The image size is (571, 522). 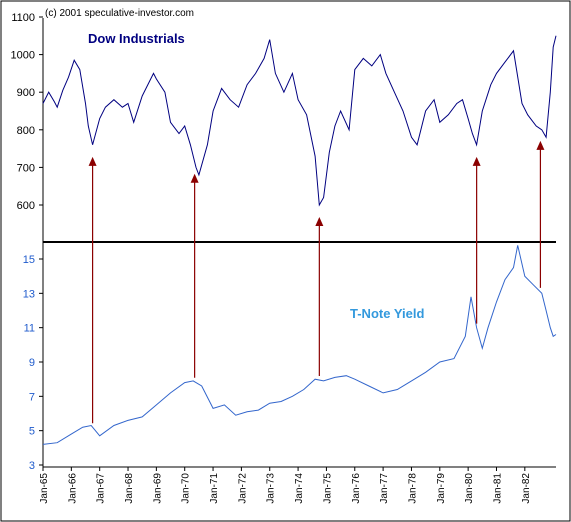 What do you see at coordinates (29, 329) in the screenshot?
I see `yield-y-tick-label: 11` at bounding box center [29, 329].